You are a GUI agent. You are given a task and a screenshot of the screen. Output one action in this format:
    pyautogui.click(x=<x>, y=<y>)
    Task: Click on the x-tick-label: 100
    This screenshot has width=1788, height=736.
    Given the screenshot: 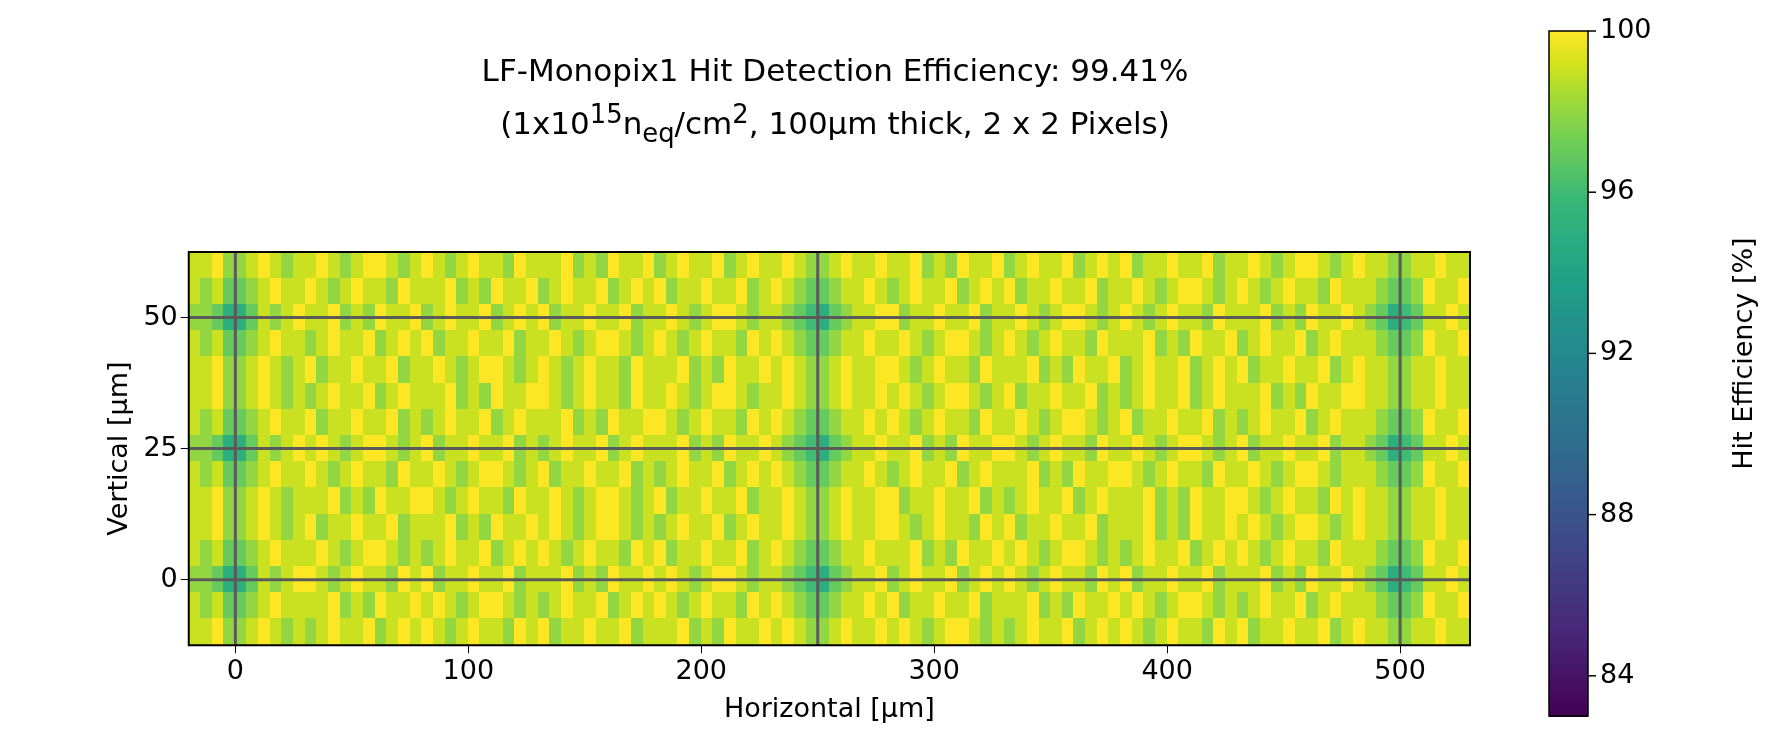 What is the action you would take?
    pyautogui.click(x=468, y=670)
    